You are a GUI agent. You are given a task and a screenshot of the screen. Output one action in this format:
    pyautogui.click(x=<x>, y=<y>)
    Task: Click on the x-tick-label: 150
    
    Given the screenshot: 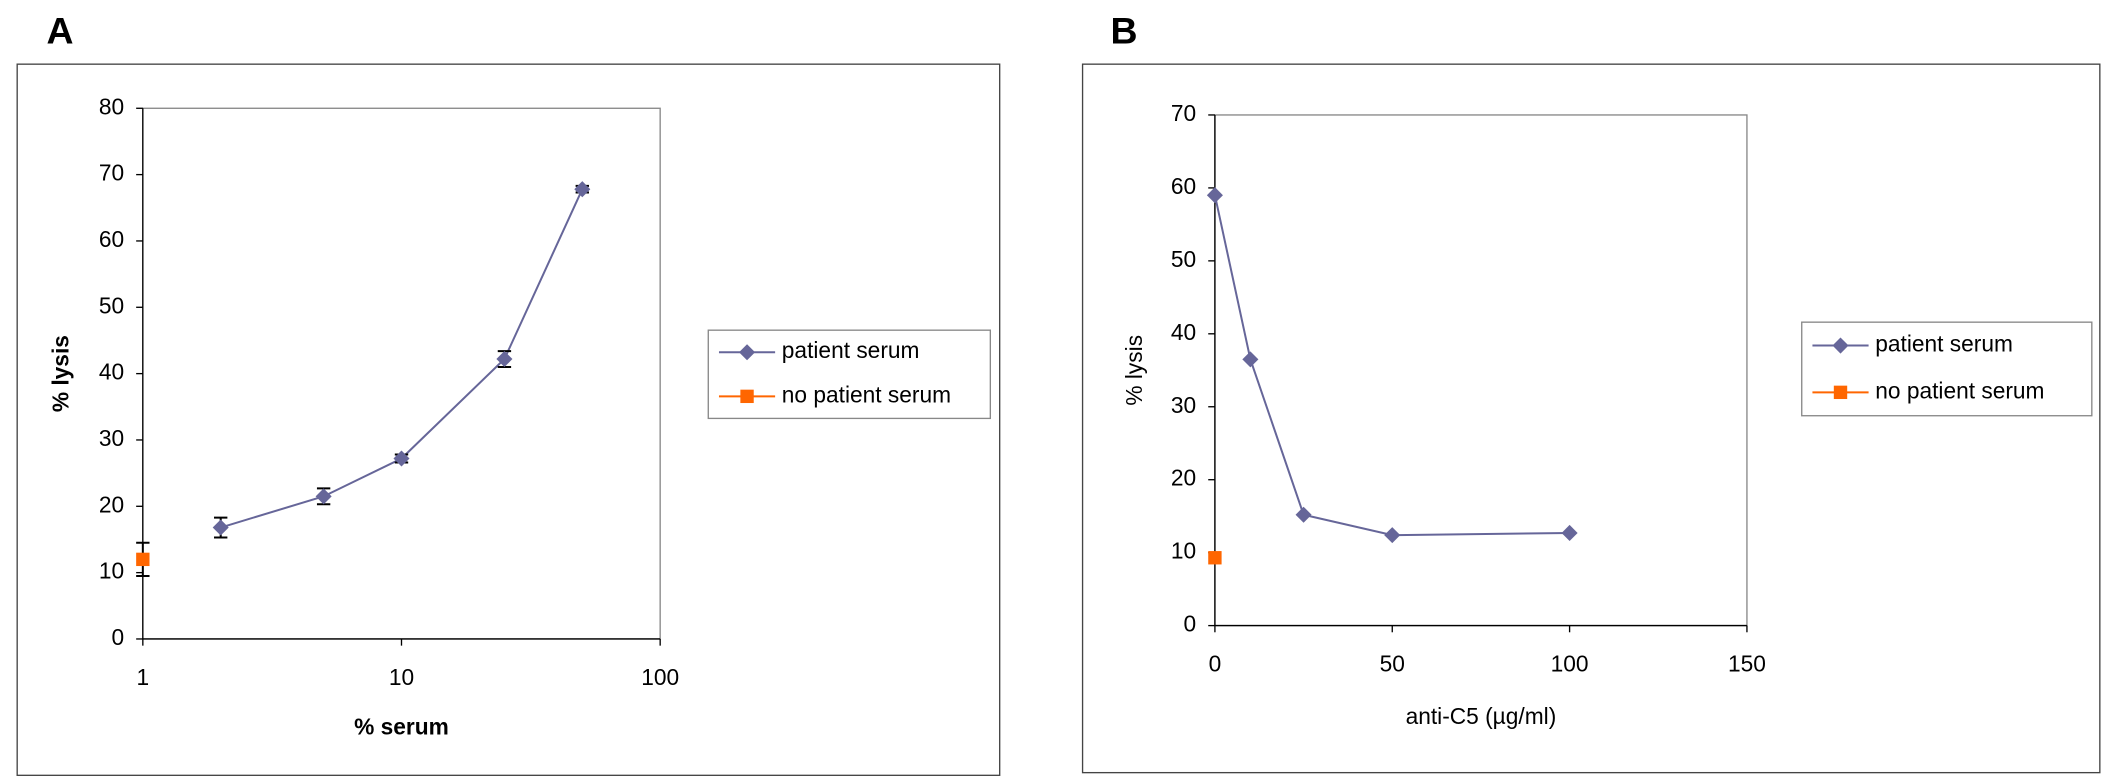 What is the action you would take?
    pyautogui.click(x=1747, y=664)
    